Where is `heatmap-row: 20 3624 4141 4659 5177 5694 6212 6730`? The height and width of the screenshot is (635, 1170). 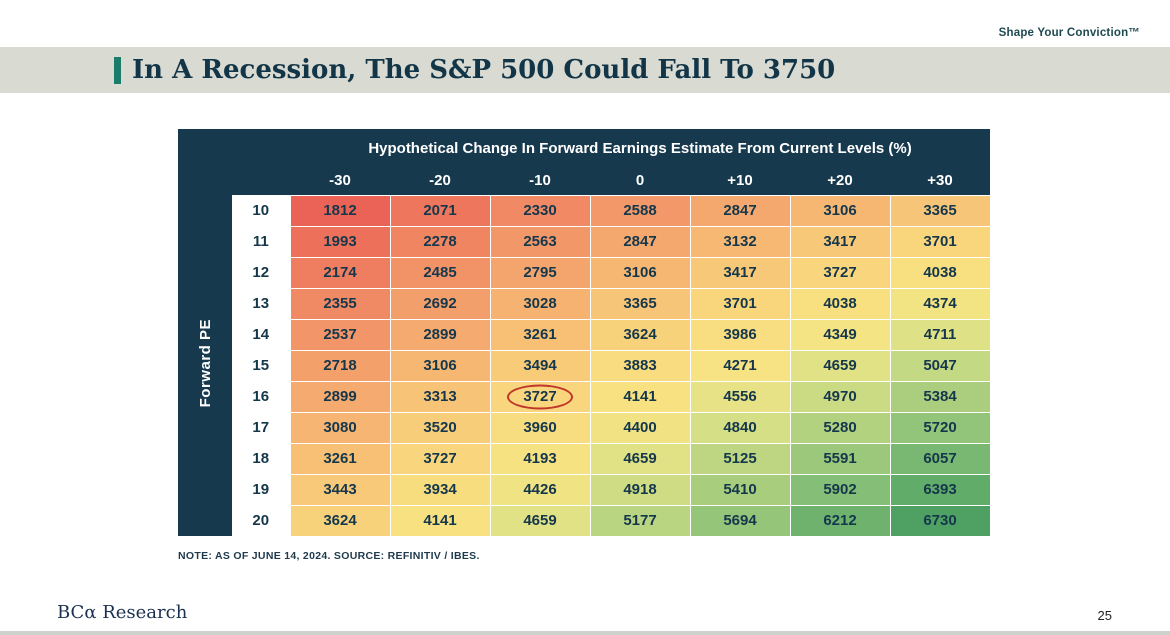 heatmap-row: 20 3624 4141 4659 5177 5694 6212 6730 is located at coordinates (584, 520).